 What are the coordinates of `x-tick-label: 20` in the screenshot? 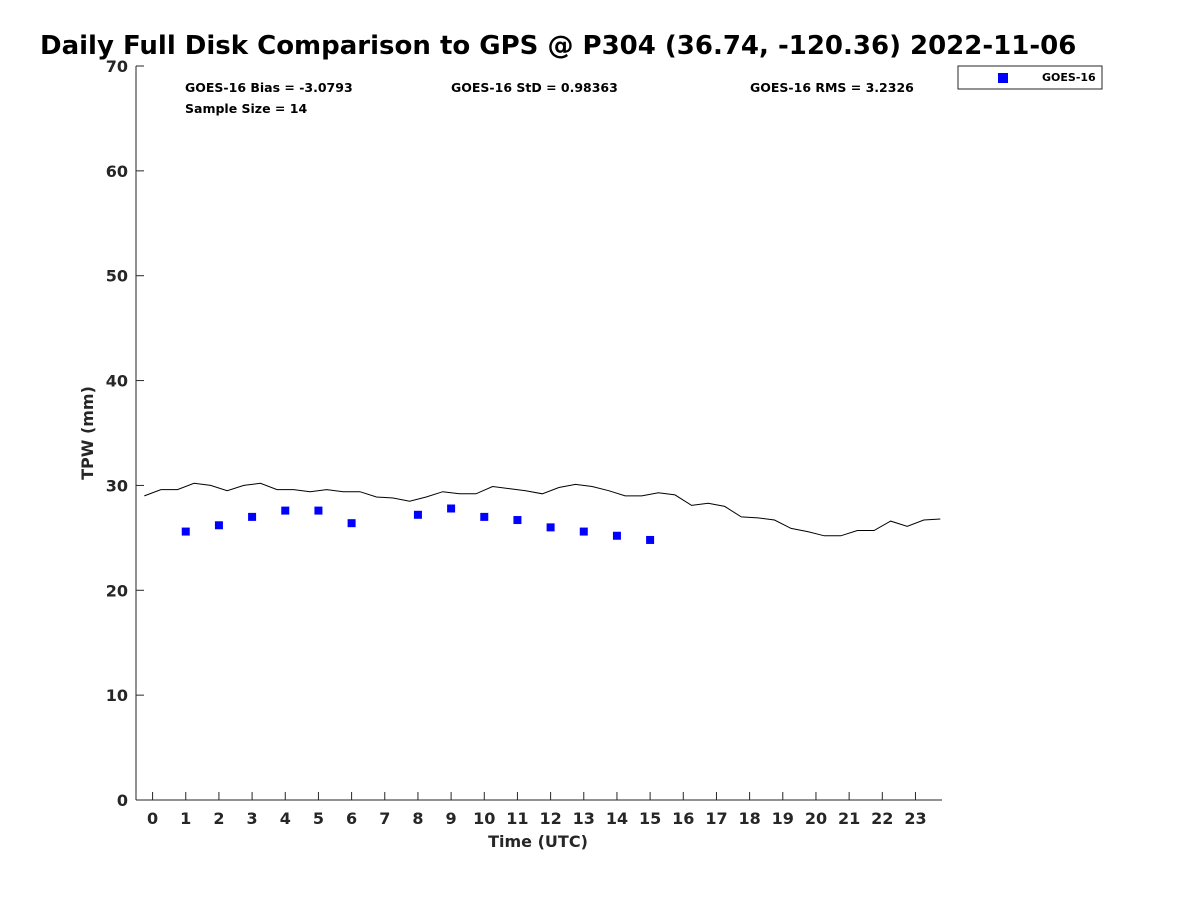 It's located at (816, 818).